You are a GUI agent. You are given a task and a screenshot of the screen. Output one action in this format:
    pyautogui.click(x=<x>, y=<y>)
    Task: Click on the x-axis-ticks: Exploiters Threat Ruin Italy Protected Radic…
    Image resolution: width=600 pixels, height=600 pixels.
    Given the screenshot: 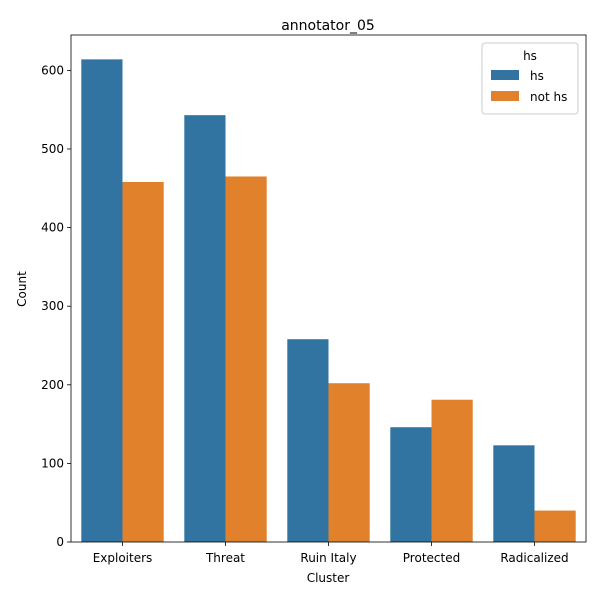 What is the action you would take?
    pyautogui.click(x=331, y=553)
    